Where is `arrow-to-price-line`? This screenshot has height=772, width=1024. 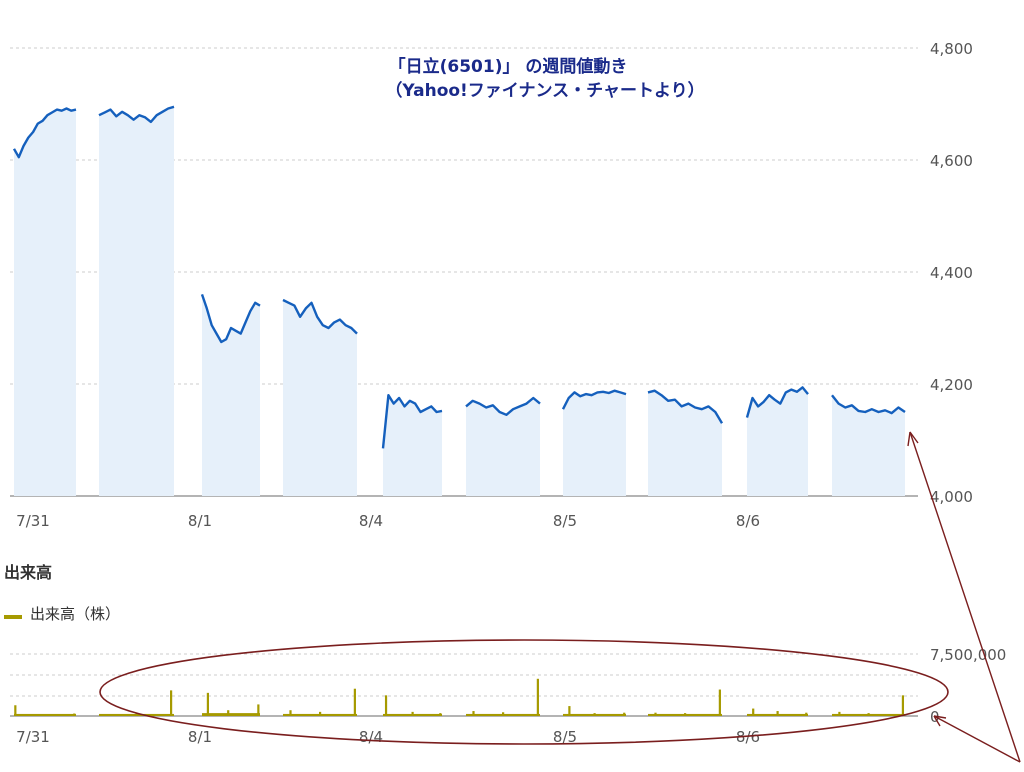
arrow-to-price-line is located at coordinates (965, 597).